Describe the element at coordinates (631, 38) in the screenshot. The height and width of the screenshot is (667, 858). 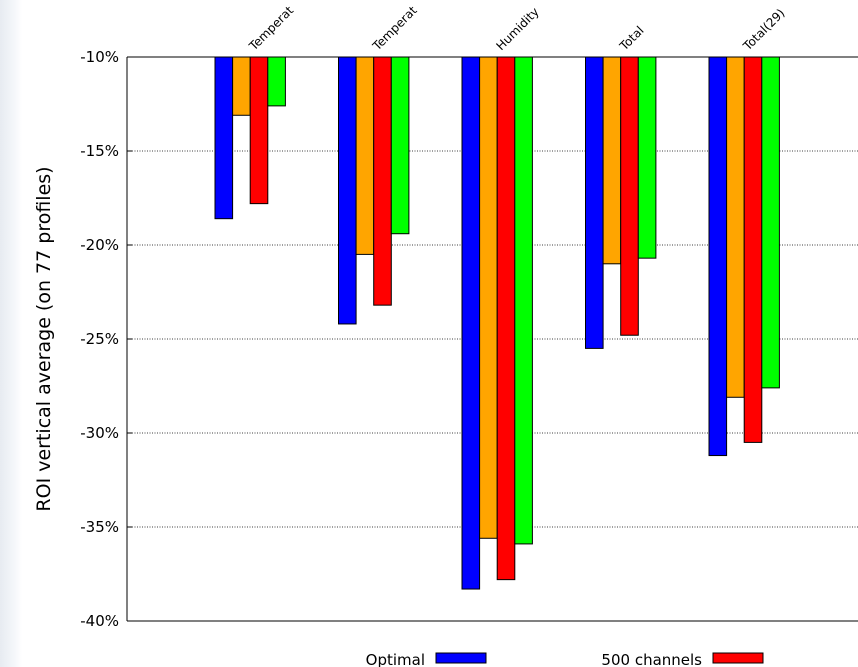
I see `category-label: Total` at that location.